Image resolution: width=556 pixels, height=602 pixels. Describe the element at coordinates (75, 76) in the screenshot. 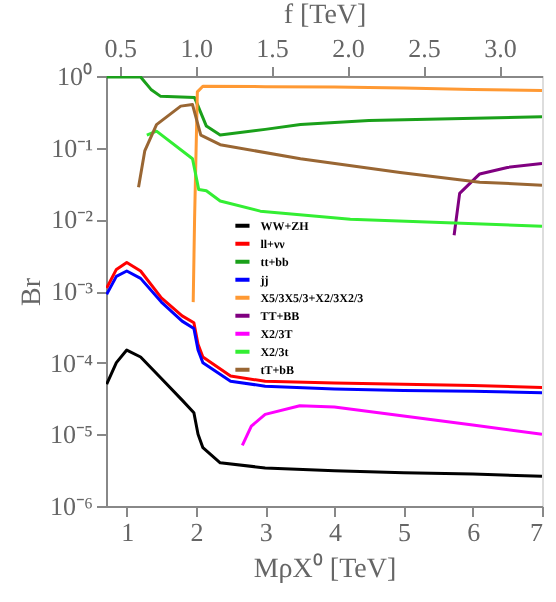

I see `y-tick-label: 10⁰` at that location.